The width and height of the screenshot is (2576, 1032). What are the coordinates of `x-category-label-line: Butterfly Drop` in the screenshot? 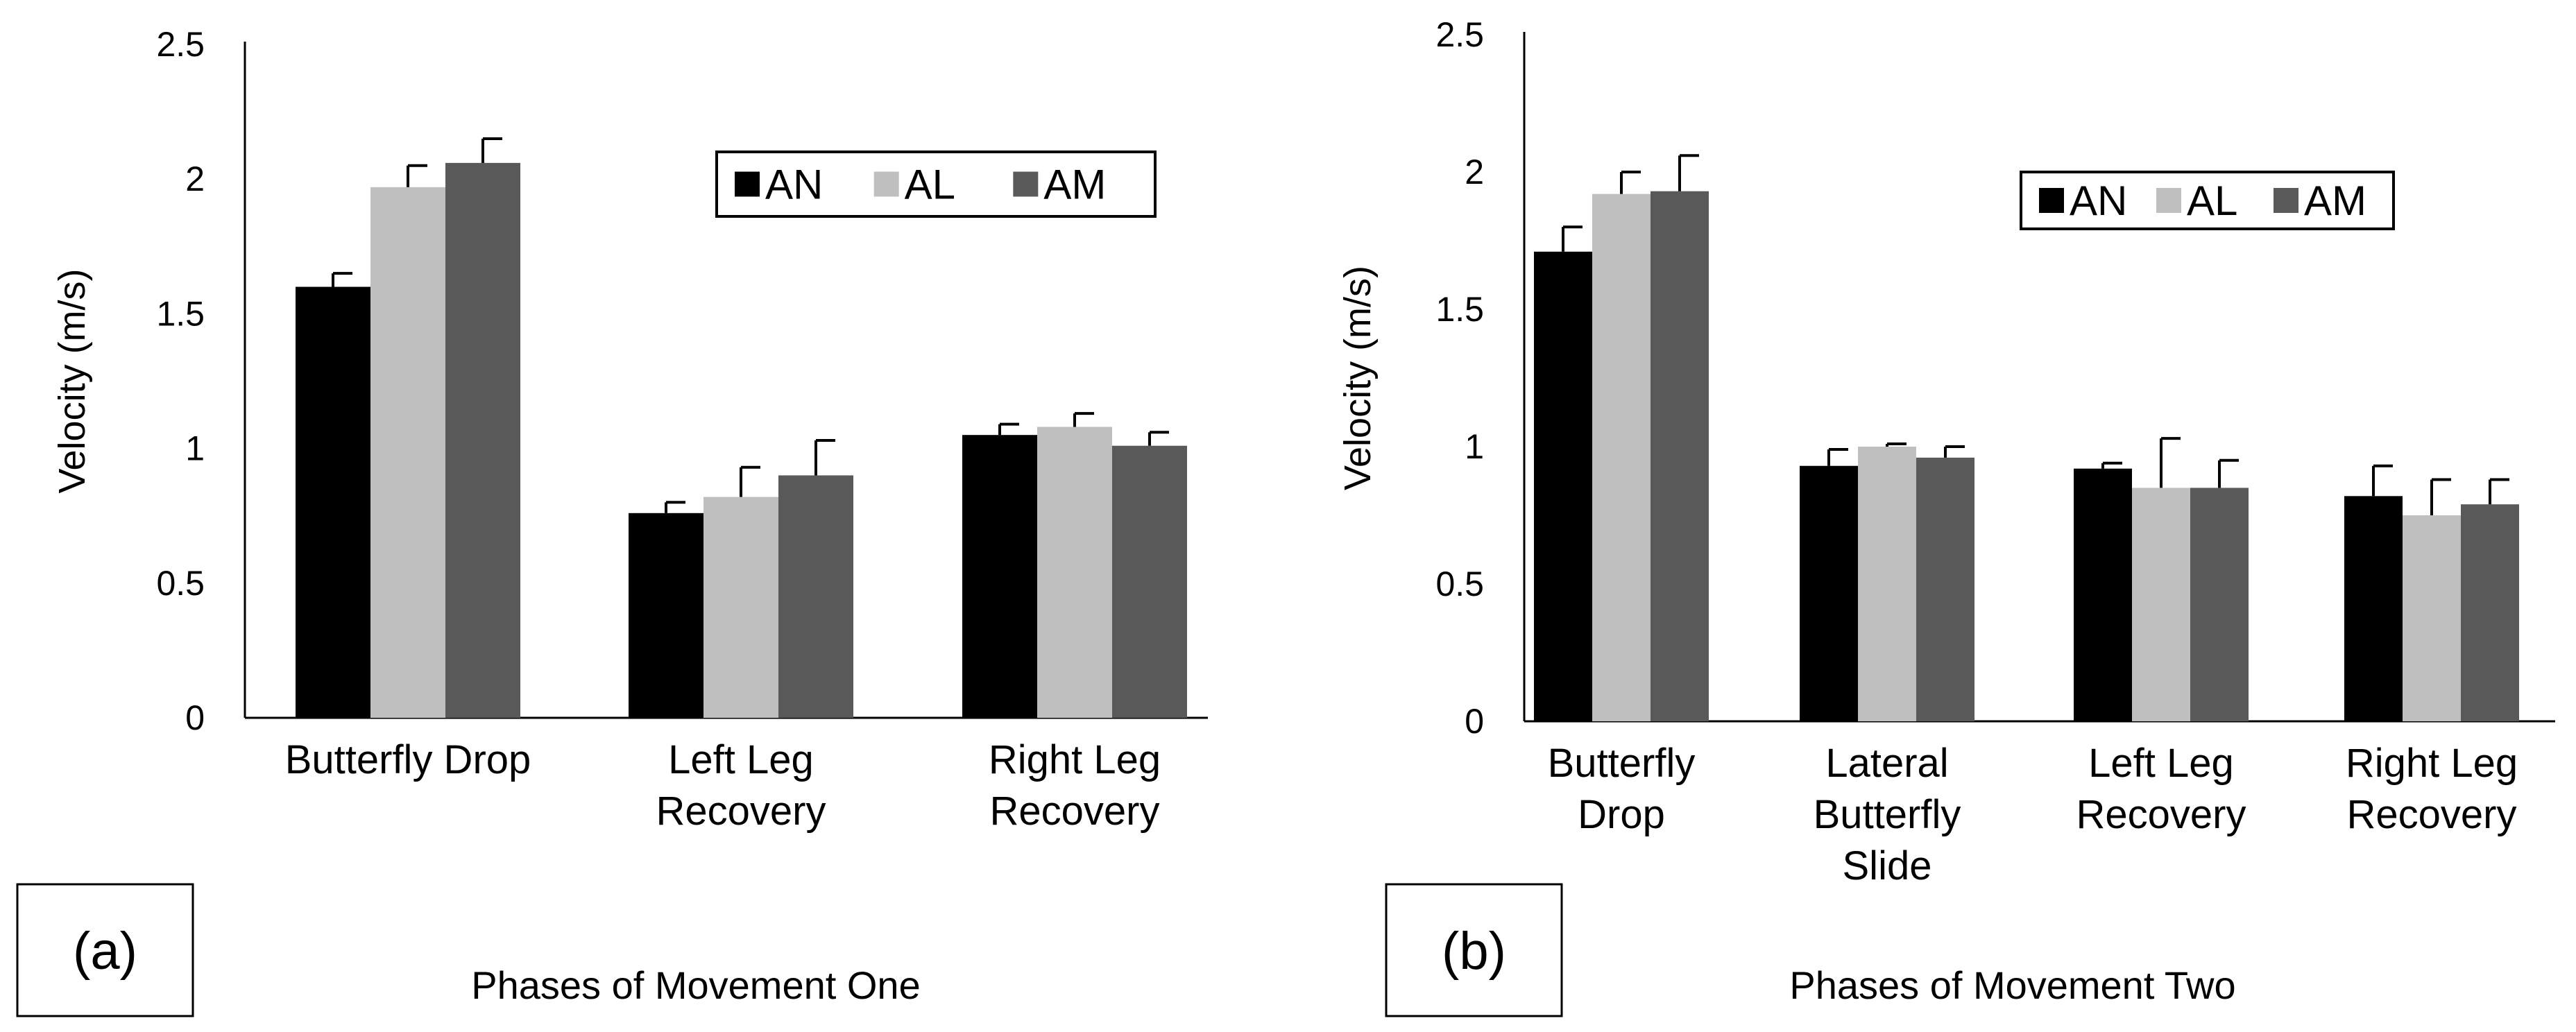 It's located at (408, 759).